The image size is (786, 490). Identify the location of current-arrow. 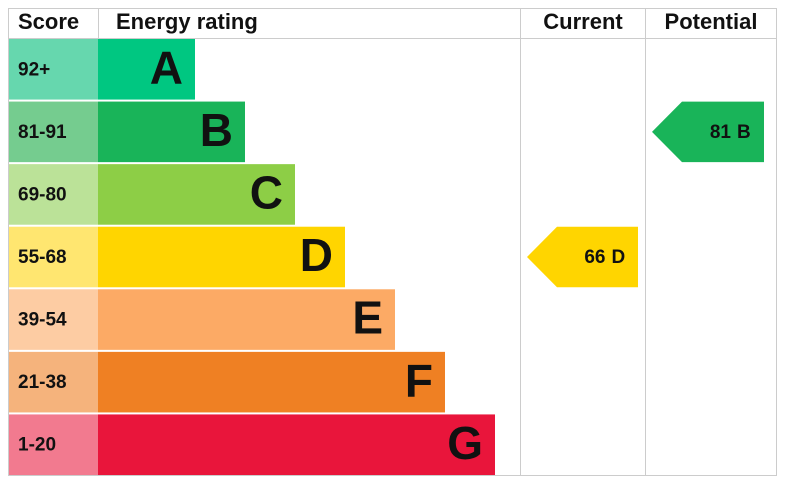
(582, 257).